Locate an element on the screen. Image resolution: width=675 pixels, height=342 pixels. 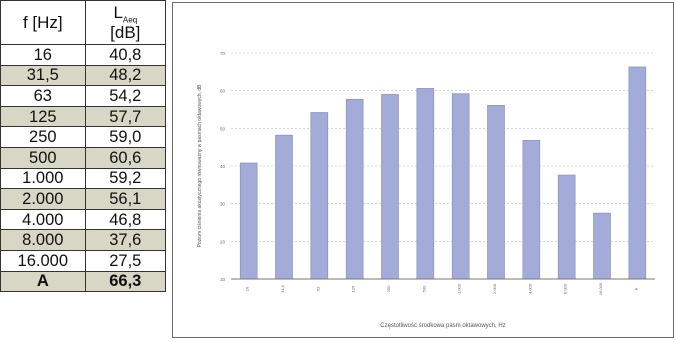
y-tick-label: 50 is located at coordinates (223, 128).